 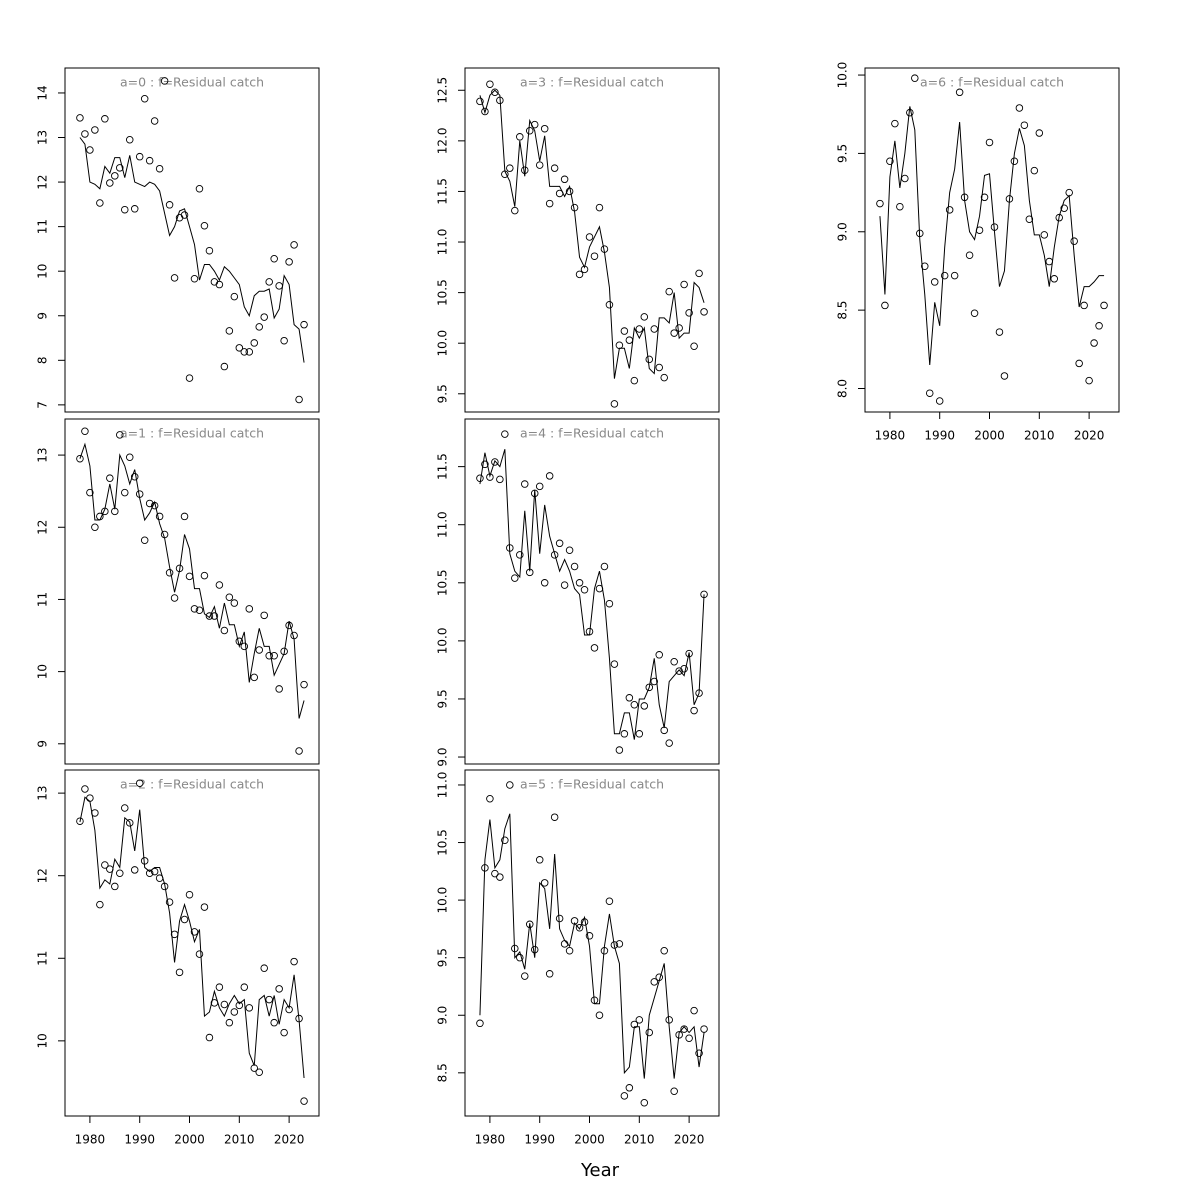 What do you see at coordinates (43, 181) in the screenshot?
I see `y-tick-label: 12` at bounding box center [43, 181].